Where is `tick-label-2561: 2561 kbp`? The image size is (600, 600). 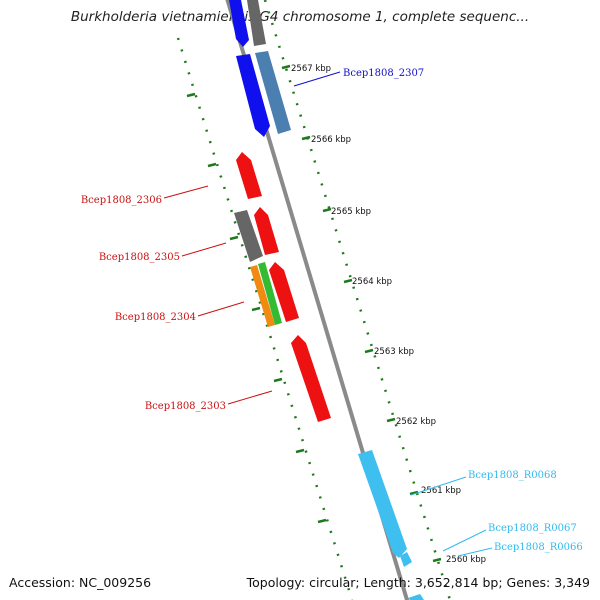
tick-label-2561: 2561 kbp is located at coordinates (441, 491).